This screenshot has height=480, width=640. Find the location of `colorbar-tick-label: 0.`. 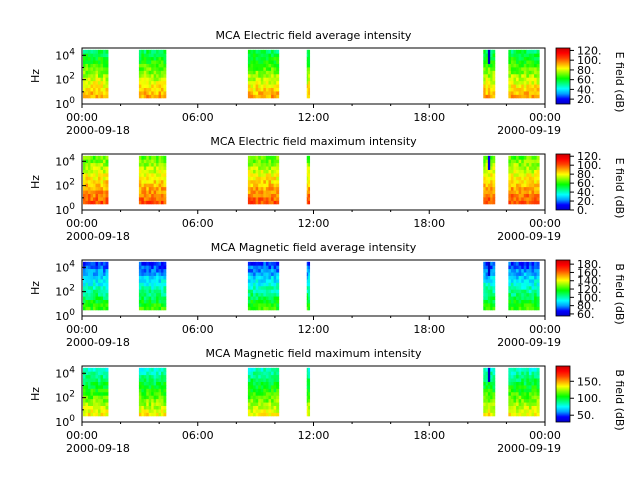

colorbar-tick-label: 0. is located at coordinates (582, 210).